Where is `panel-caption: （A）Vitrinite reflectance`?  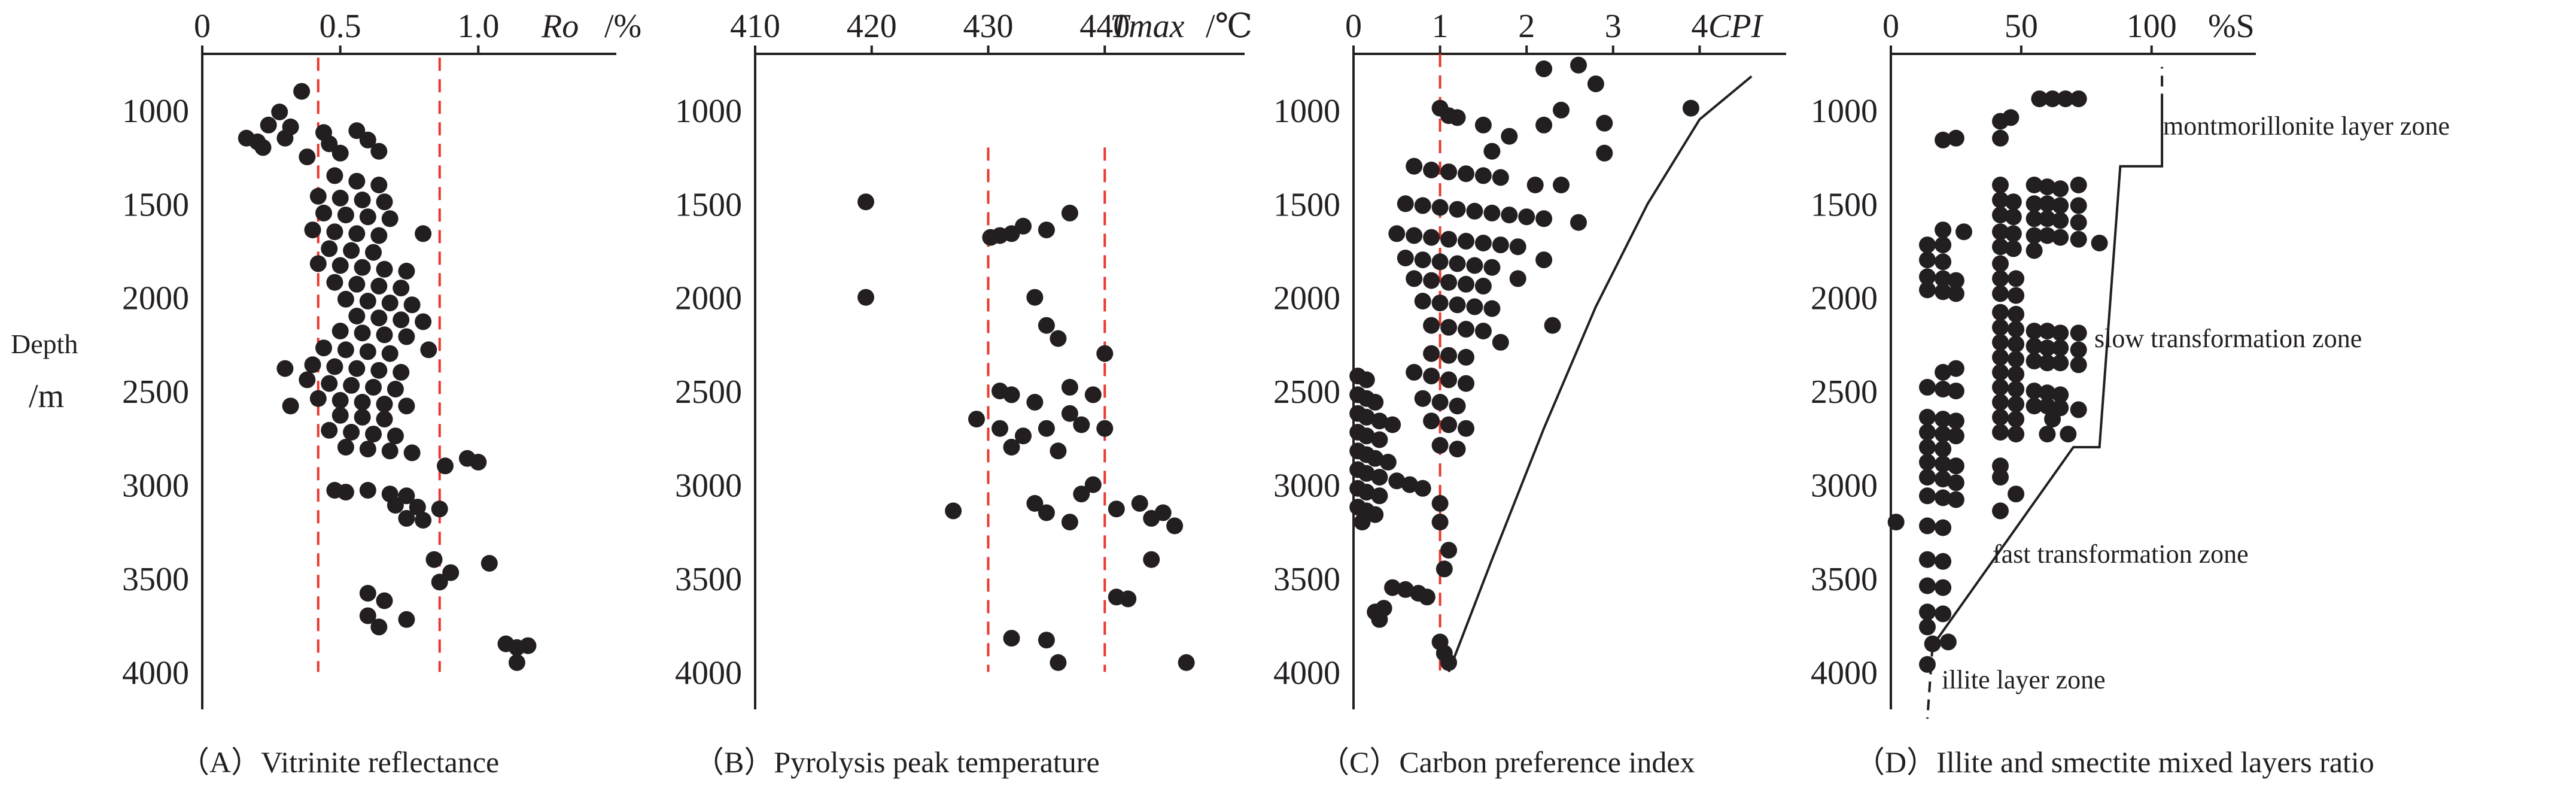
panel-caption: （A）Vitrinite reflectance is located at coordinates (339, 762).